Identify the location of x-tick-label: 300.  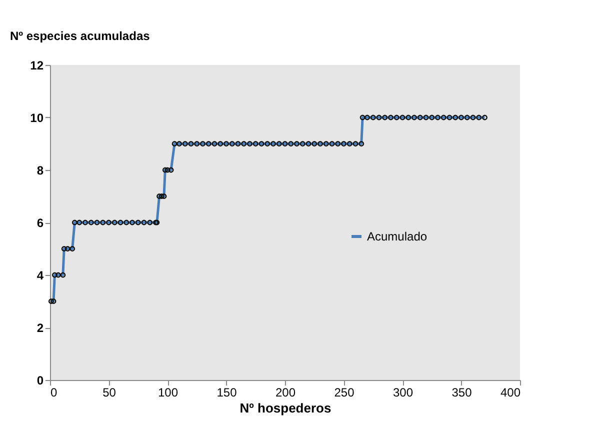
(403, 393).